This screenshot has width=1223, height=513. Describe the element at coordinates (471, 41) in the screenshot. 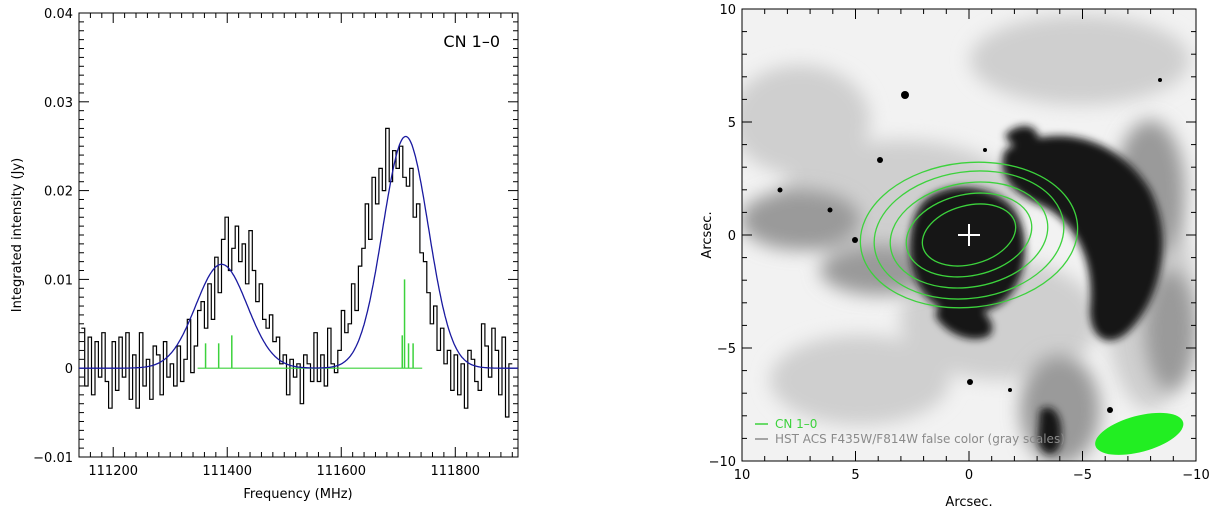

I see `spectrum-title: CN 1–0` at that location.